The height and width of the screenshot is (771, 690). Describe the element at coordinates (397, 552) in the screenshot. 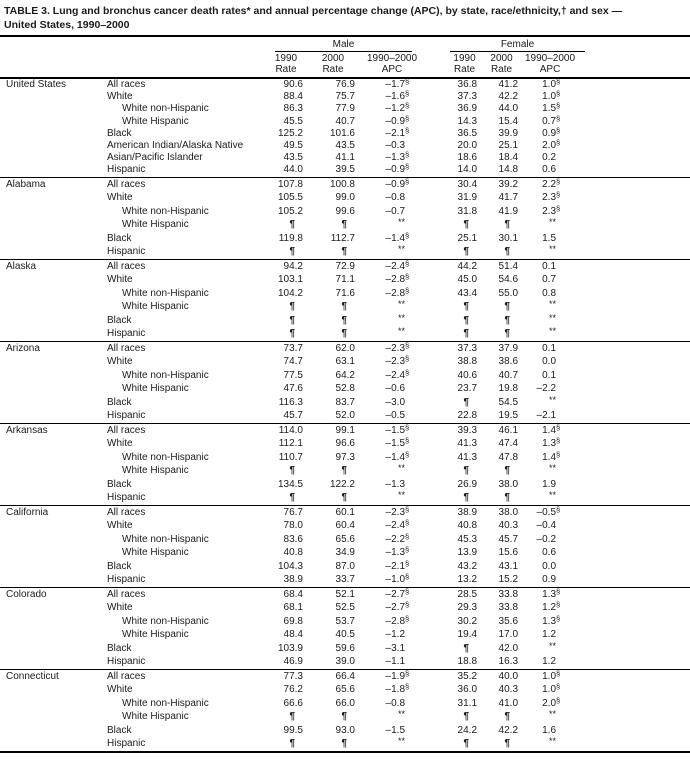

I see `apc-cell: –1.3§` at that location.